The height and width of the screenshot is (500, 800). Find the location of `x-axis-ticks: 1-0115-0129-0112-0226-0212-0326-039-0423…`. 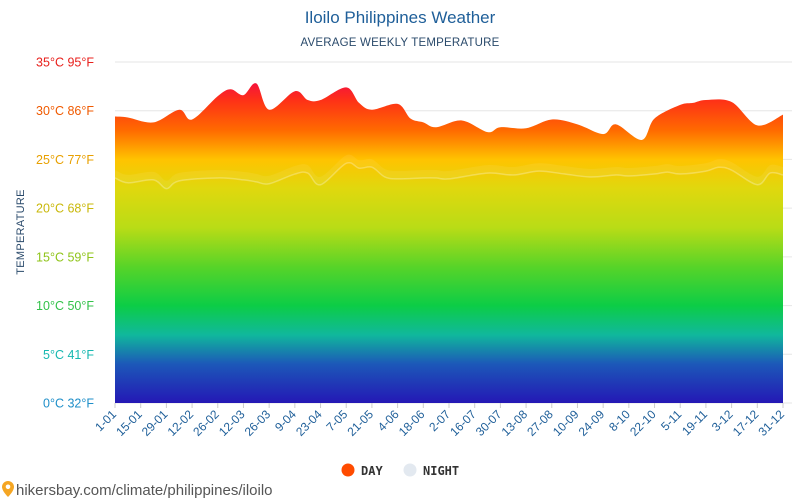

x-axis-ticks: 1-0115-0129-0112-0226-0212-0326-039-0423… is located at coordinates (439, 421).